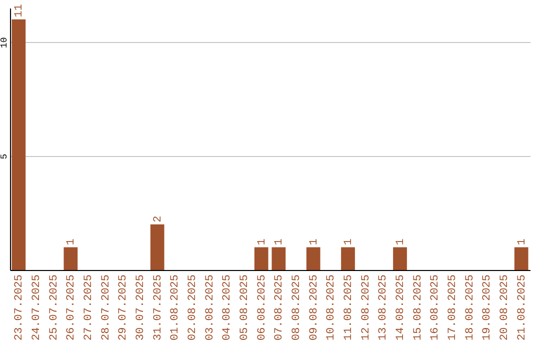  I want to click on data-label: 2, so click(158, 219).